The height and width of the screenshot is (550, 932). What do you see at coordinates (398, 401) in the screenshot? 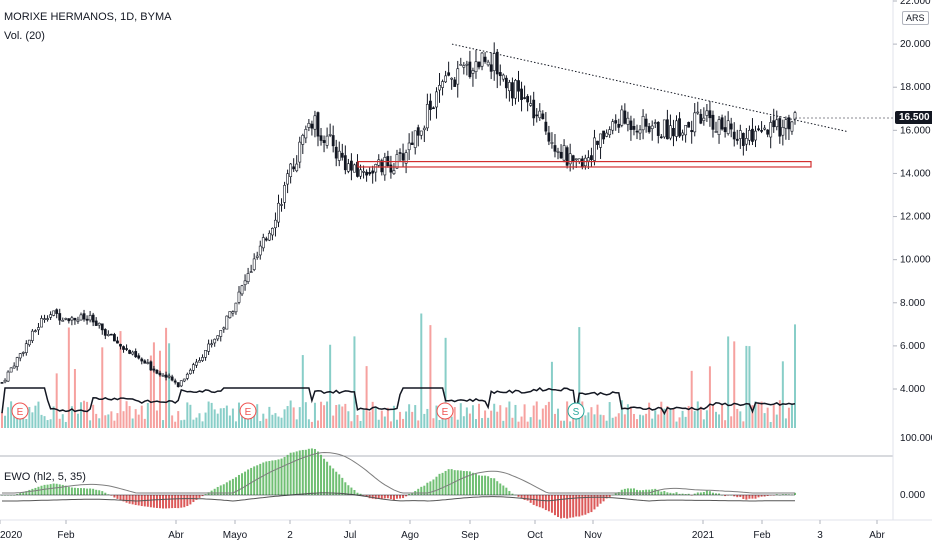
I see `volume-ma-line` at bounding box center [398, 401].